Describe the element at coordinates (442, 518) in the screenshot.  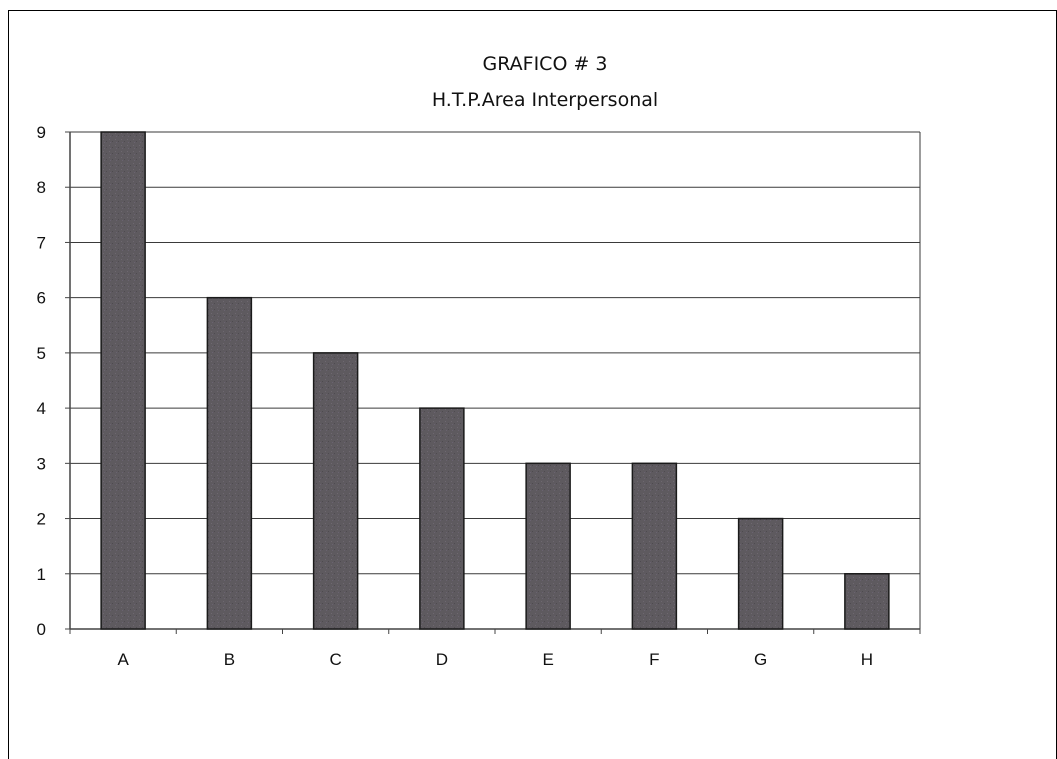
I see `bar-d` at that location.